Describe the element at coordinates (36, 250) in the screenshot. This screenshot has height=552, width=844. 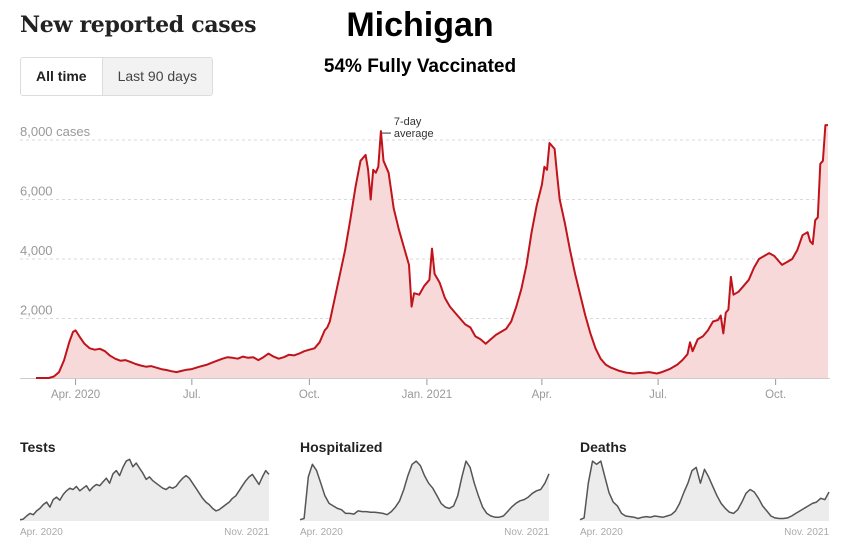
I see `y-tick-label: 4,000` at that location.